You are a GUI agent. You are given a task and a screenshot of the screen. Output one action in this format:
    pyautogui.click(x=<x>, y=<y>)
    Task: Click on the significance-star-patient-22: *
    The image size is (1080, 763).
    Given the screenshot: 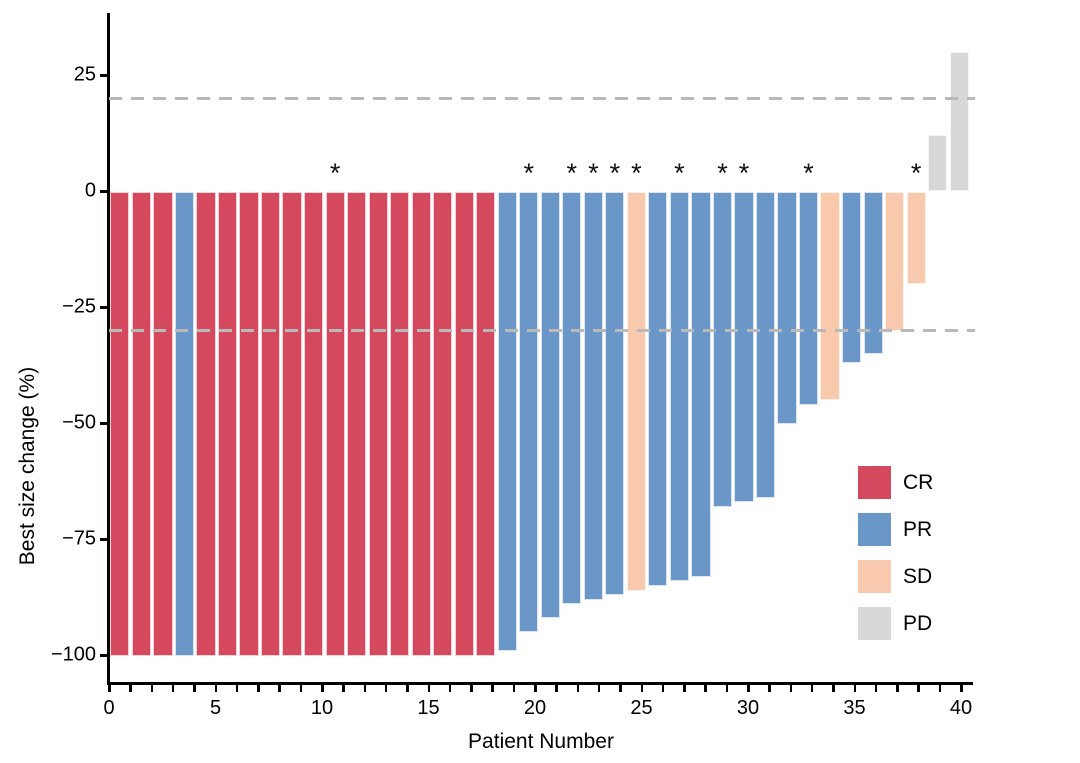 What is the action you would take?
    pyautogui.click(x=572, y=173)
    